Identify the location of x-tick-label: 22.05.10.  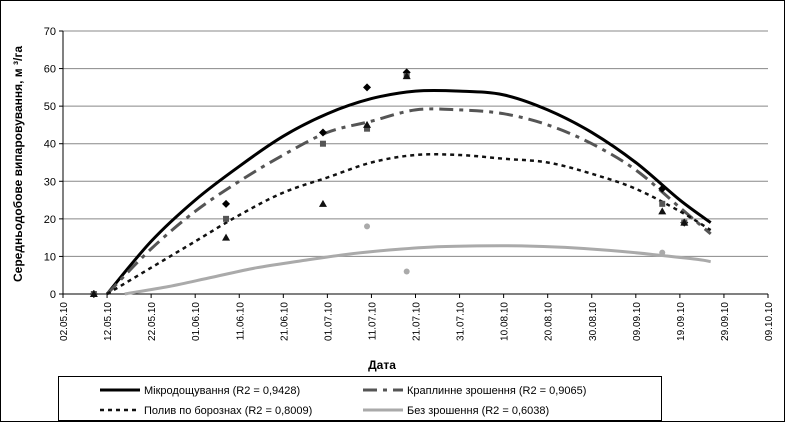
(152, 321).